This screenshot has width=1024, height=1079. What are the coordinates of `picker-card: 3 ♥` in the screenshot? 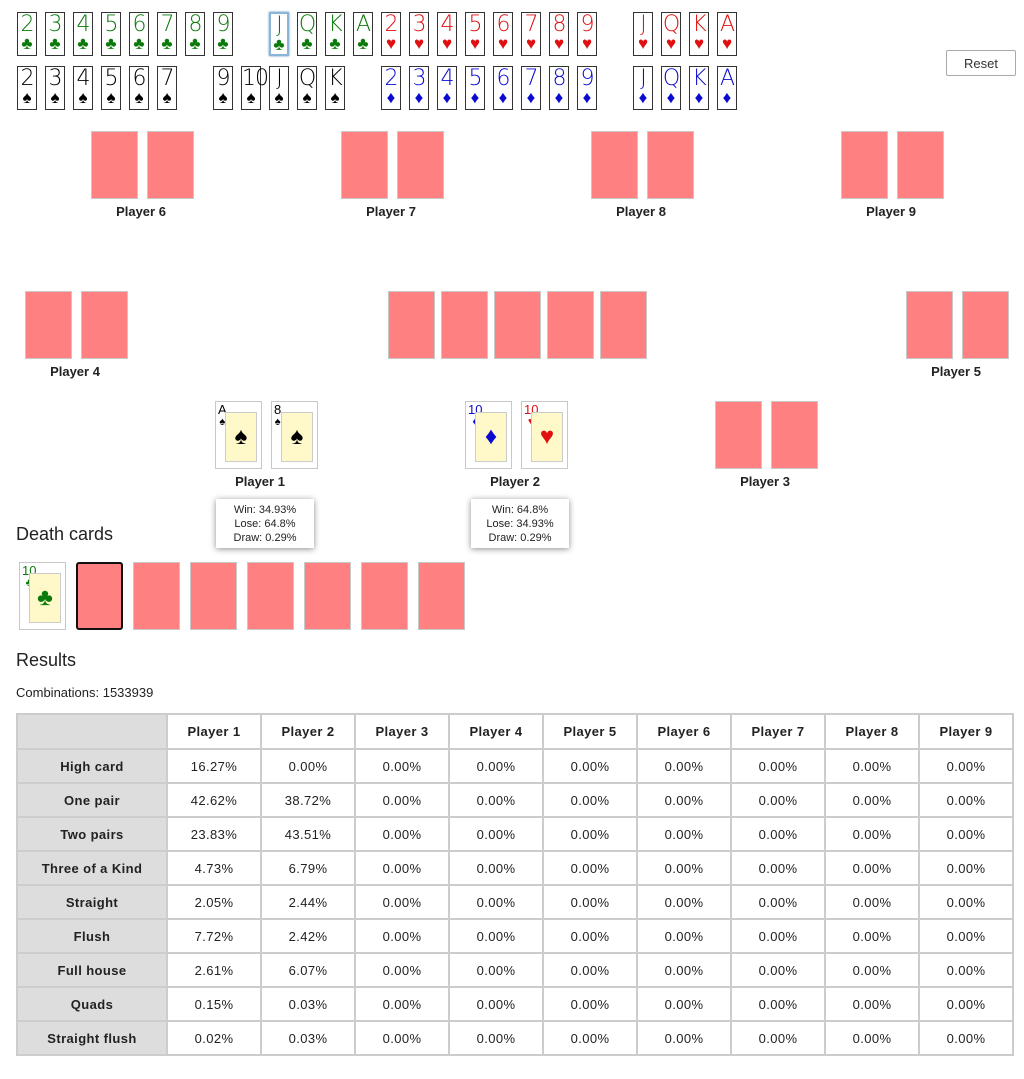 It's located at (419, 34).